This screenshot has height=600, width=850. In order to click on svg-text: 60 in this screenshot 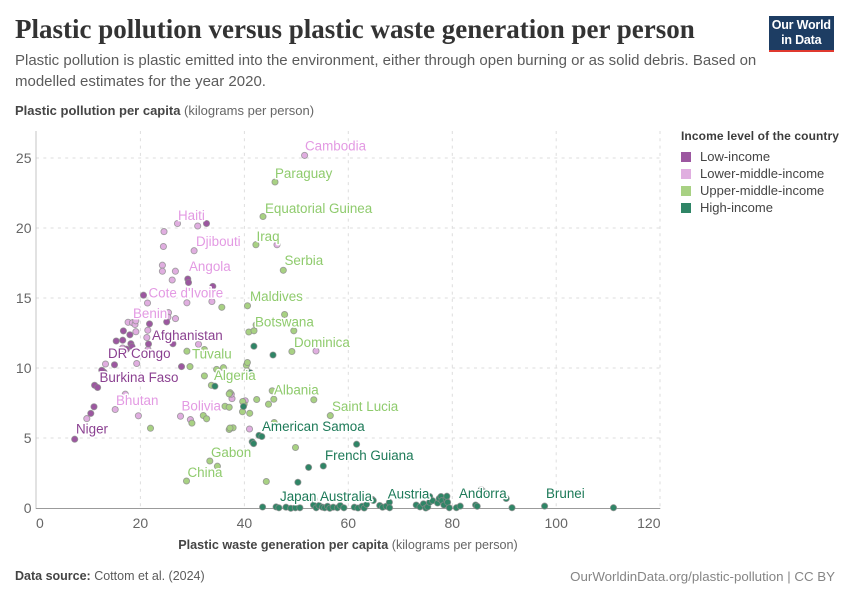, I will do `click(349, 523)`.